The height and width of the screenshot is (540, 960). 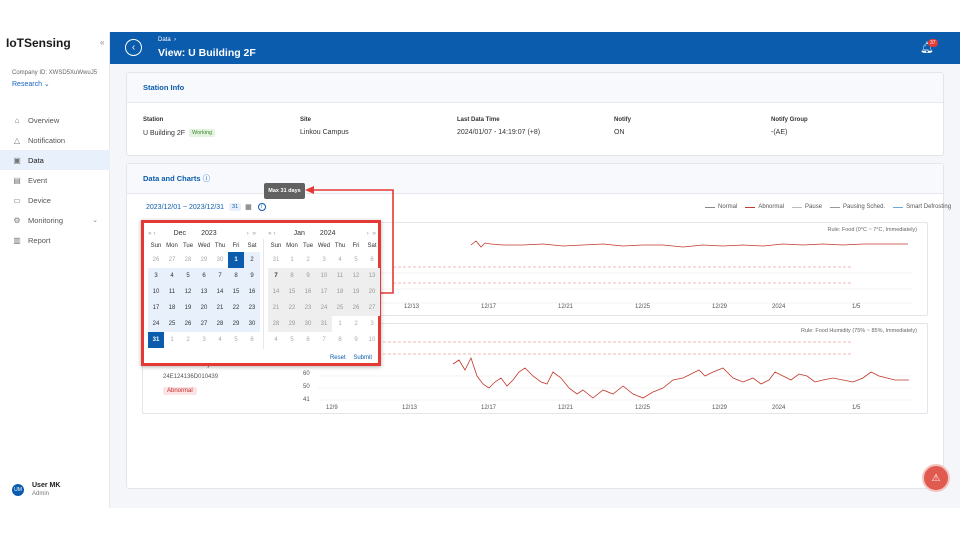 I want to click on sidebar-item-data: ▣ Data, so click(x=55, y=160).